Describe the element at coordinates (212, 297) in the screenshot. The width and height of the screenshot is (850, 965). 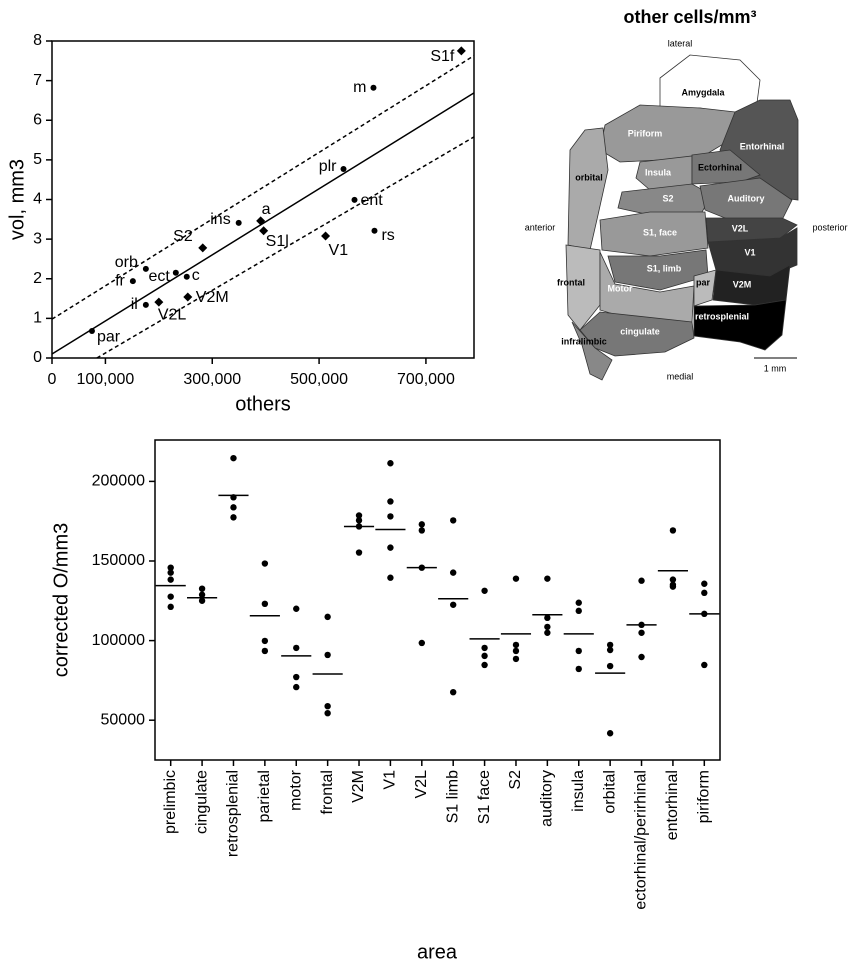
I see `point-label: V2M` at that location.